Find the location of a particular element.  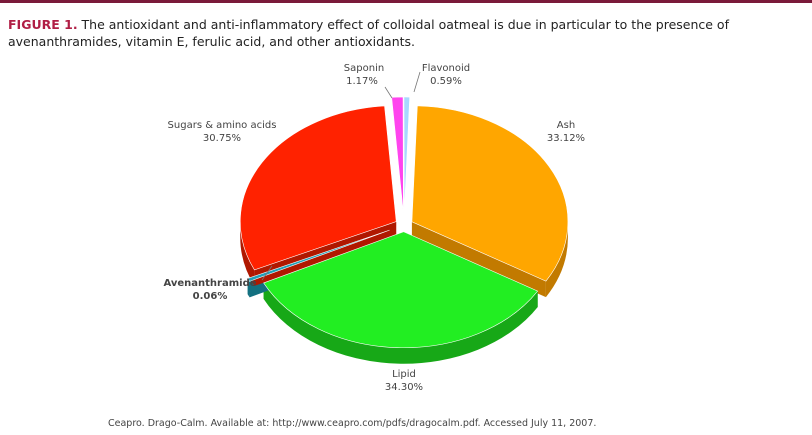

label-avenanthramide: Avenanthramide is located at coordinates (209, 283).